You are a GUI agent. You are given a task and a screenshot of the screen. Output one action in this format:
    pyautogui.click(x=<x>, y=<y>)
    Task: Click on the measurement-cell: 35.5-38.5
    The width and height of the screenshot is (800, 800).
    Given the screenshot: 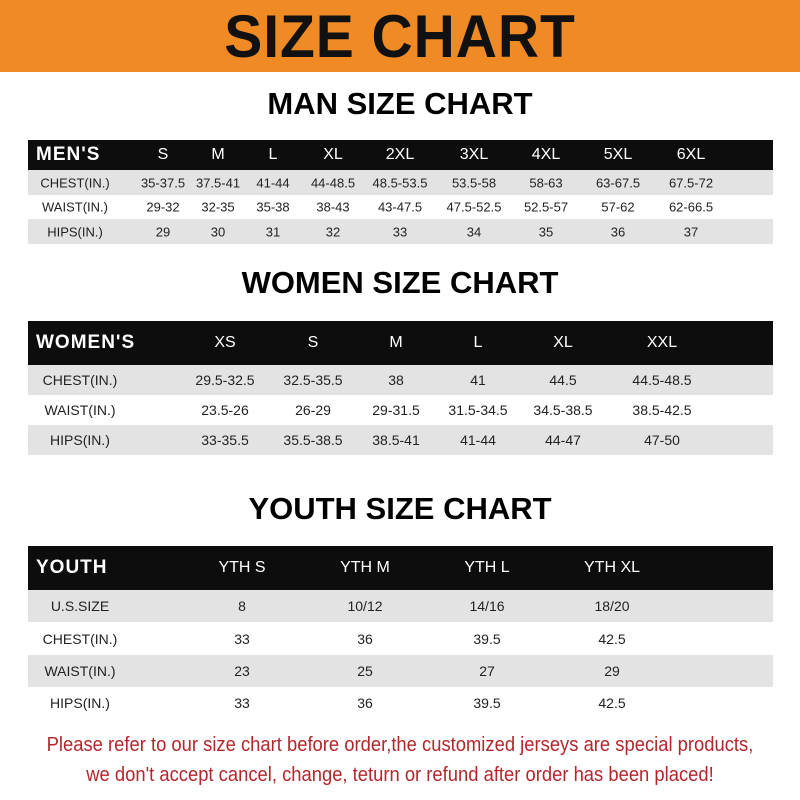 What is the action you would take?
    pyautogui.click(x=313, y=440)
    